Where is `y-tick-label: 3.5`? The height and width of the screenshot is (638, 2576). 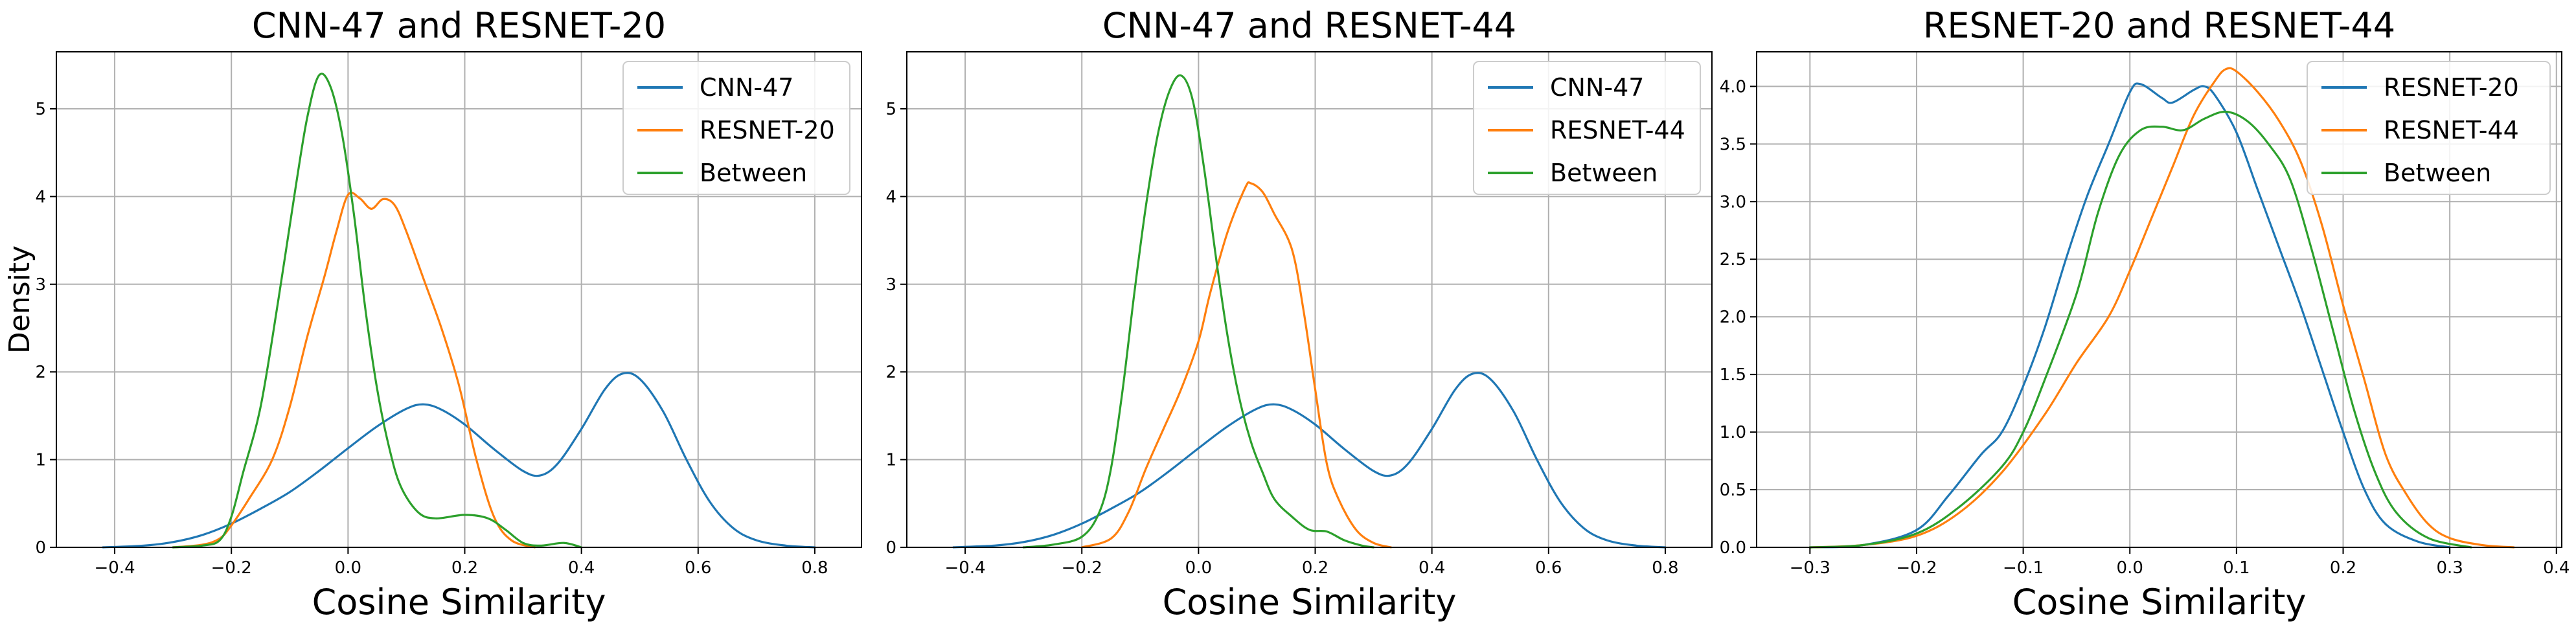
y-tick-label: 3.5 is located at coordinates (1733, 144).